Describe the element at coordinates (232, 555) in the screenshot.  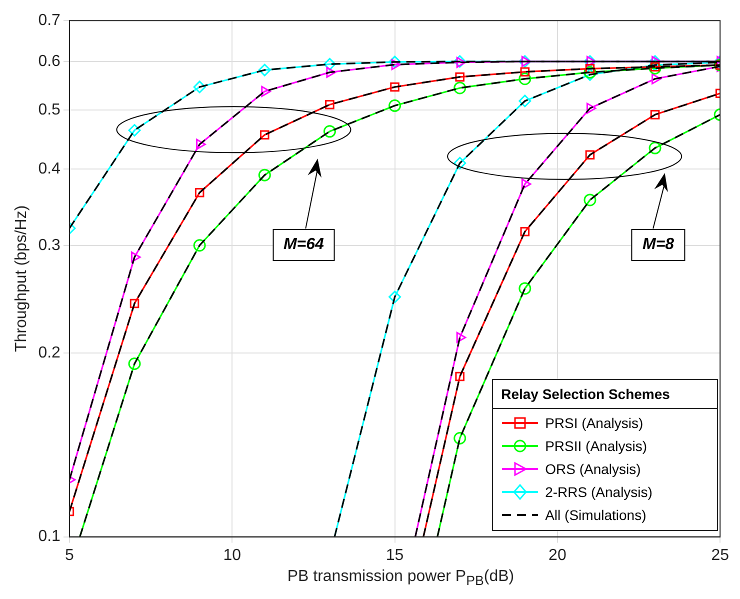
I see `x-tick-label: 10` at that location.